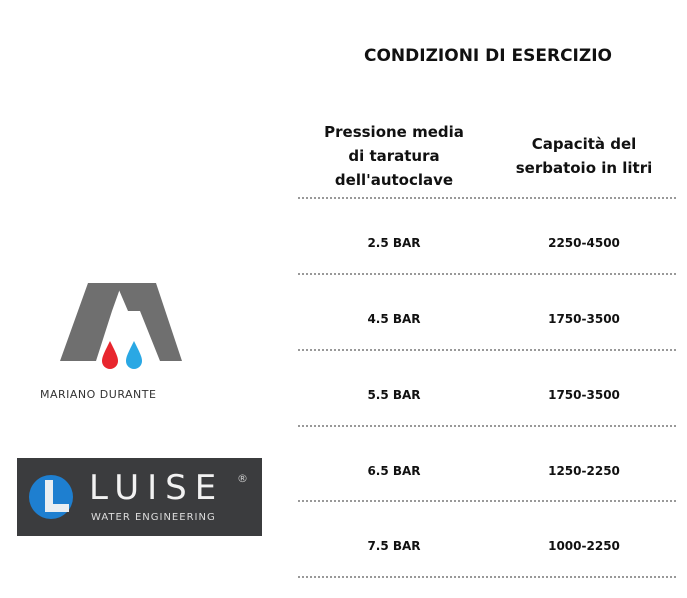 The image size is (687, 598). What do you see at coordinates (98, 394) in the screenshot?
I see `mariano-durante-text: MARIANO DURANTE` at bounding box center [98, 394].